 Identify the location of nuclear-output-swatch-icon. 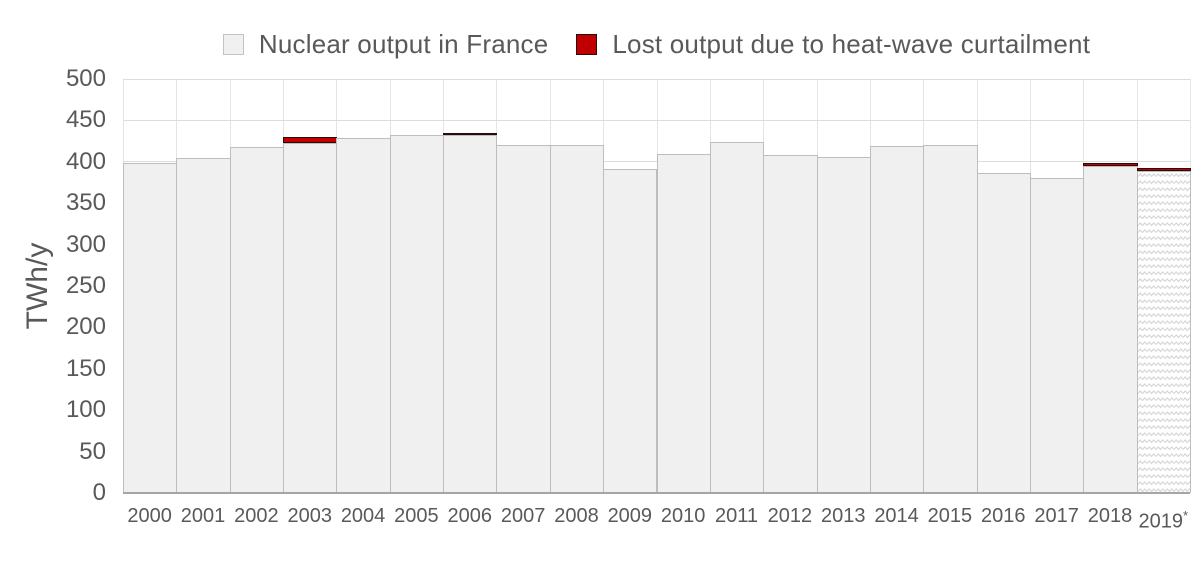
(233, 44).